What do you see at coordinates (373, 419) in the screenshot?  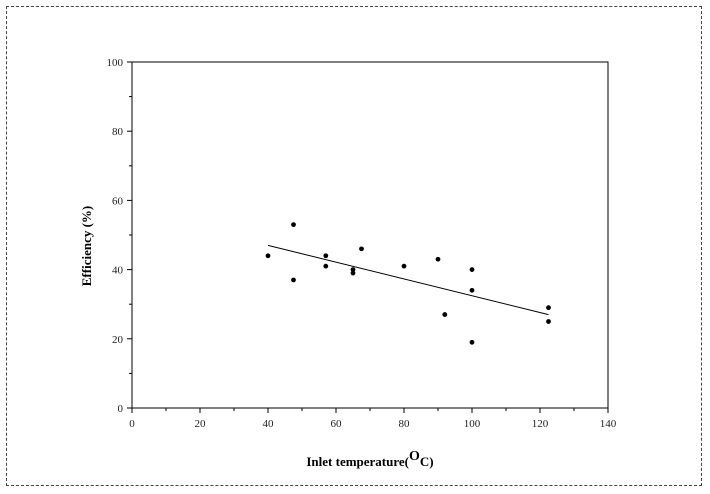 I see `x-axis: 0 20 40 60 80 100 120 140` at bounding box center [373, 419].